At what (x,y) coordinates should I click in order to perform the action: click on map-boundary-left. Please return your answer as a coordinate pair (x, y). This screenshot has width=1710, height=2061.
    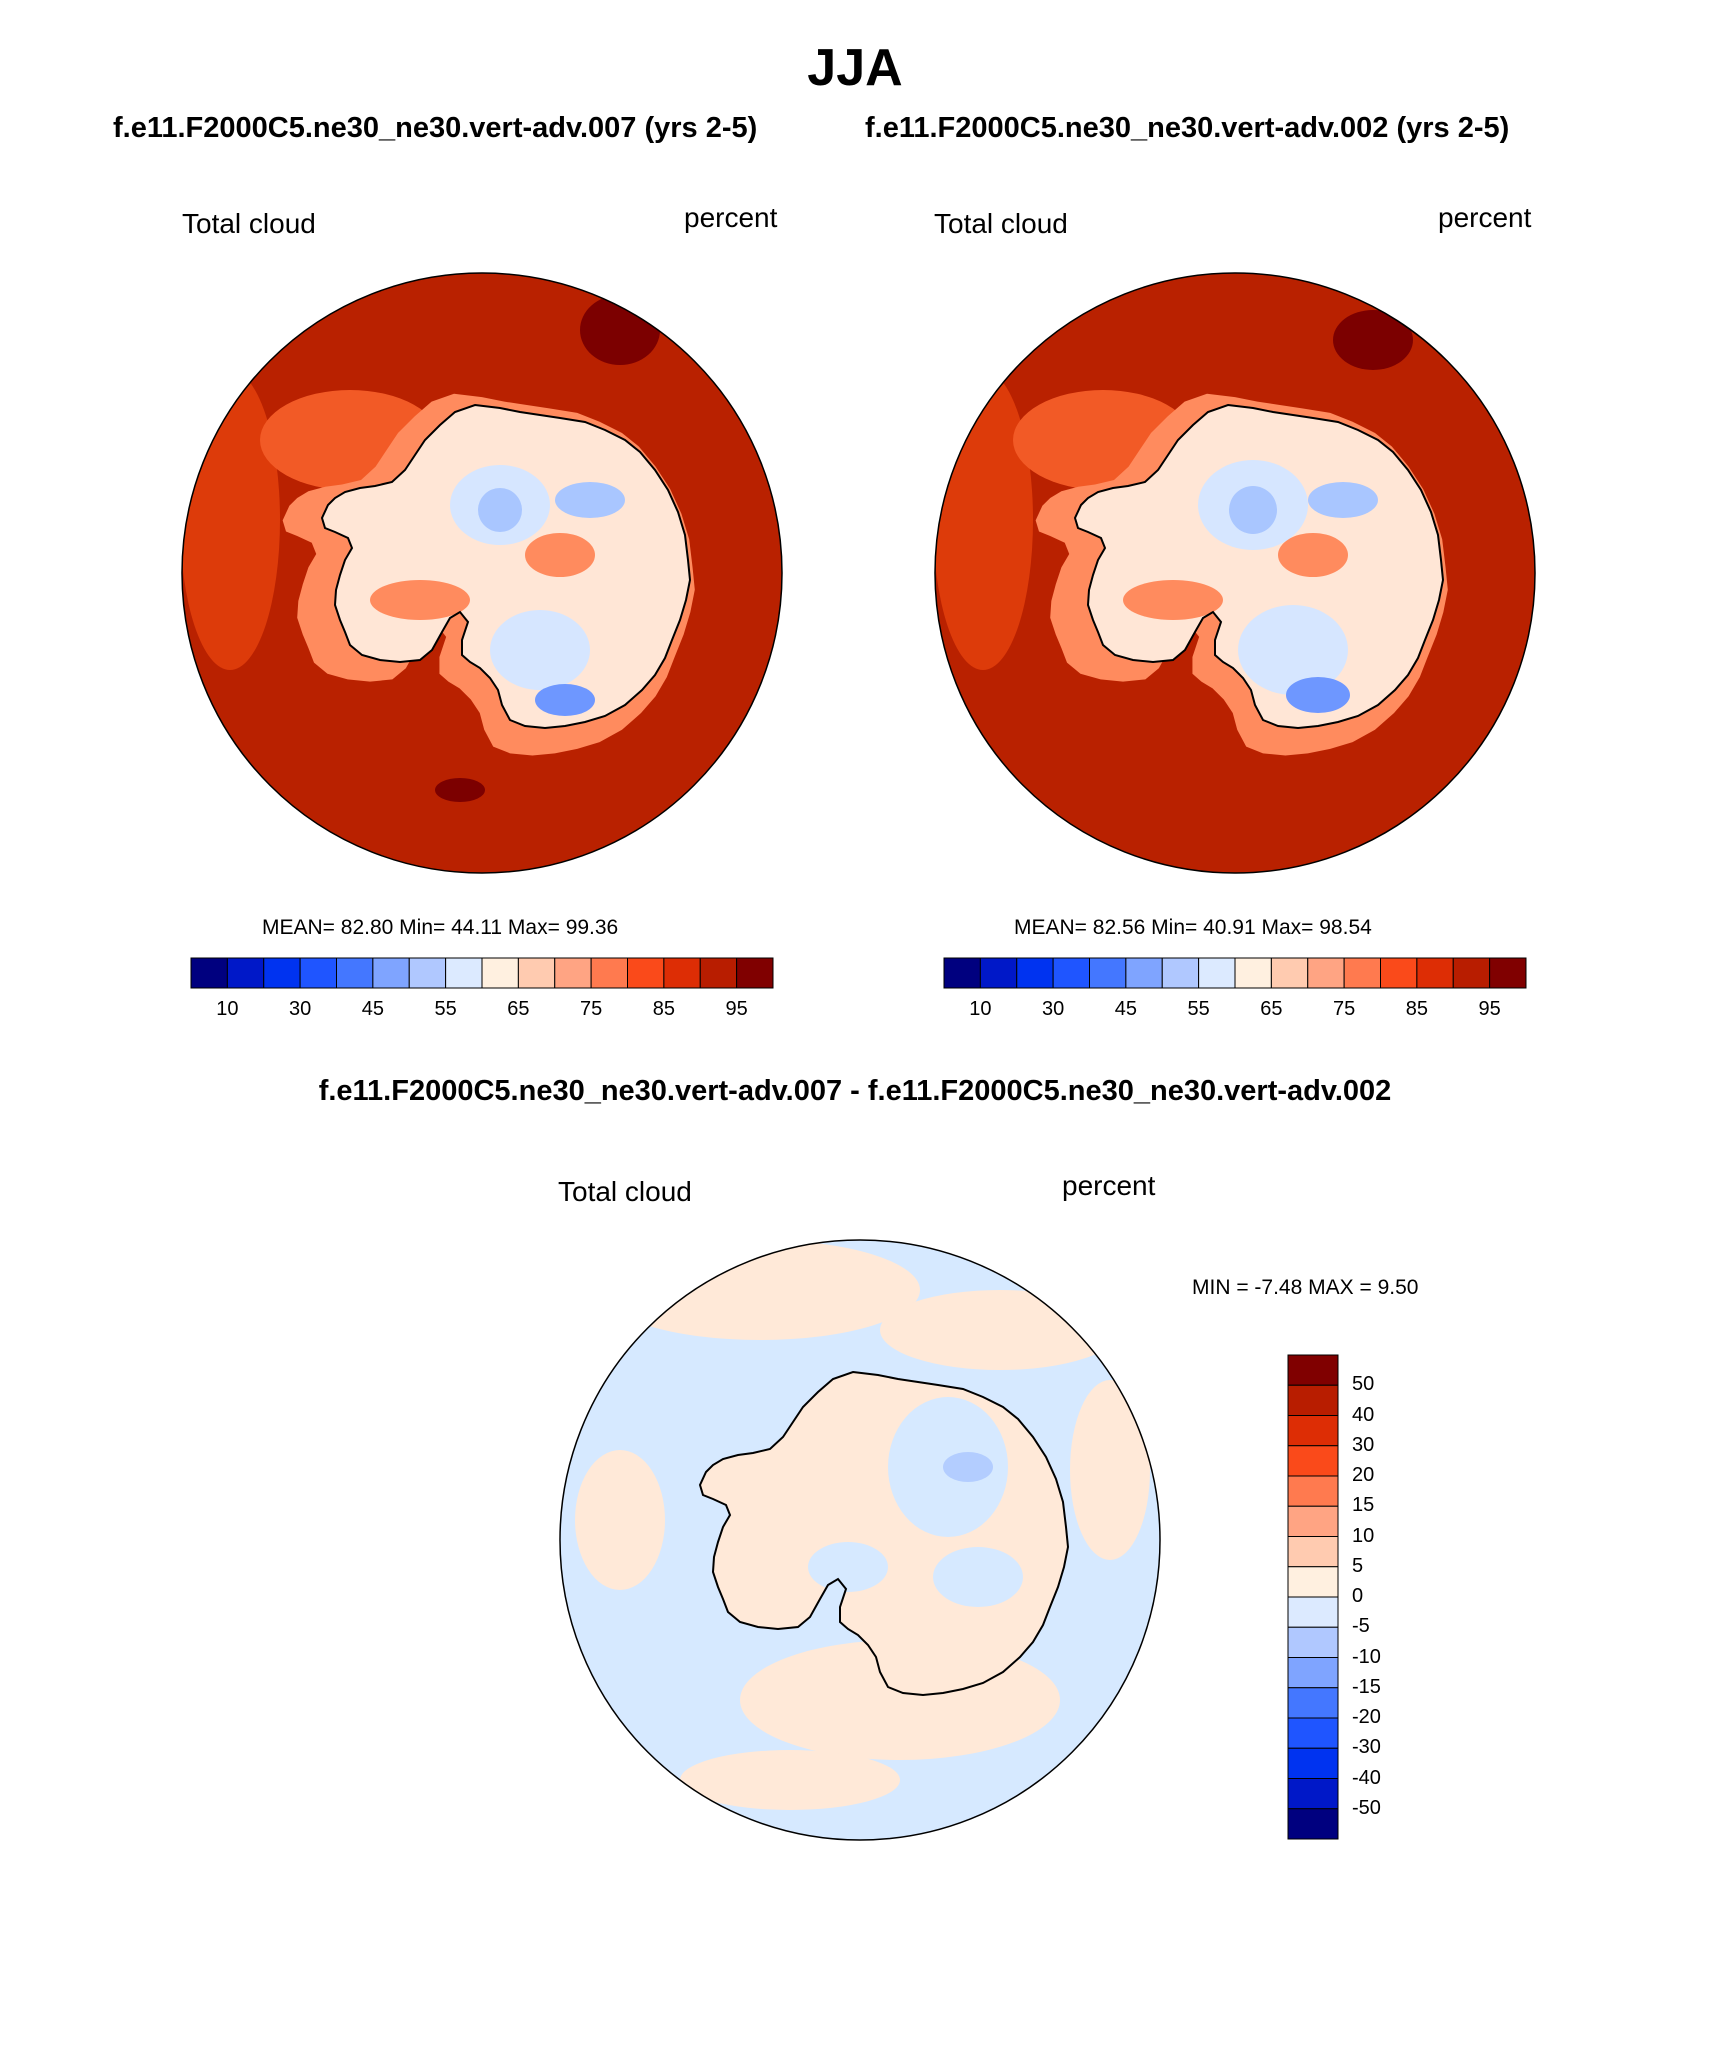
    Looking at the image, I should click on (482, 573).